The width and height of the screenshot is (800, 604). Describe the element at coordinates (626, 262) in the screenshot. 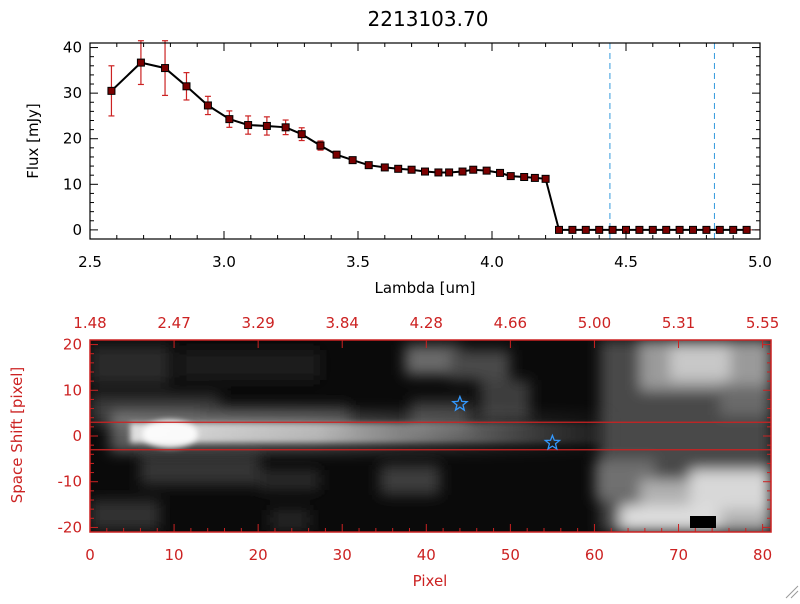

I see `x-tick-label: 4.5` at that location.